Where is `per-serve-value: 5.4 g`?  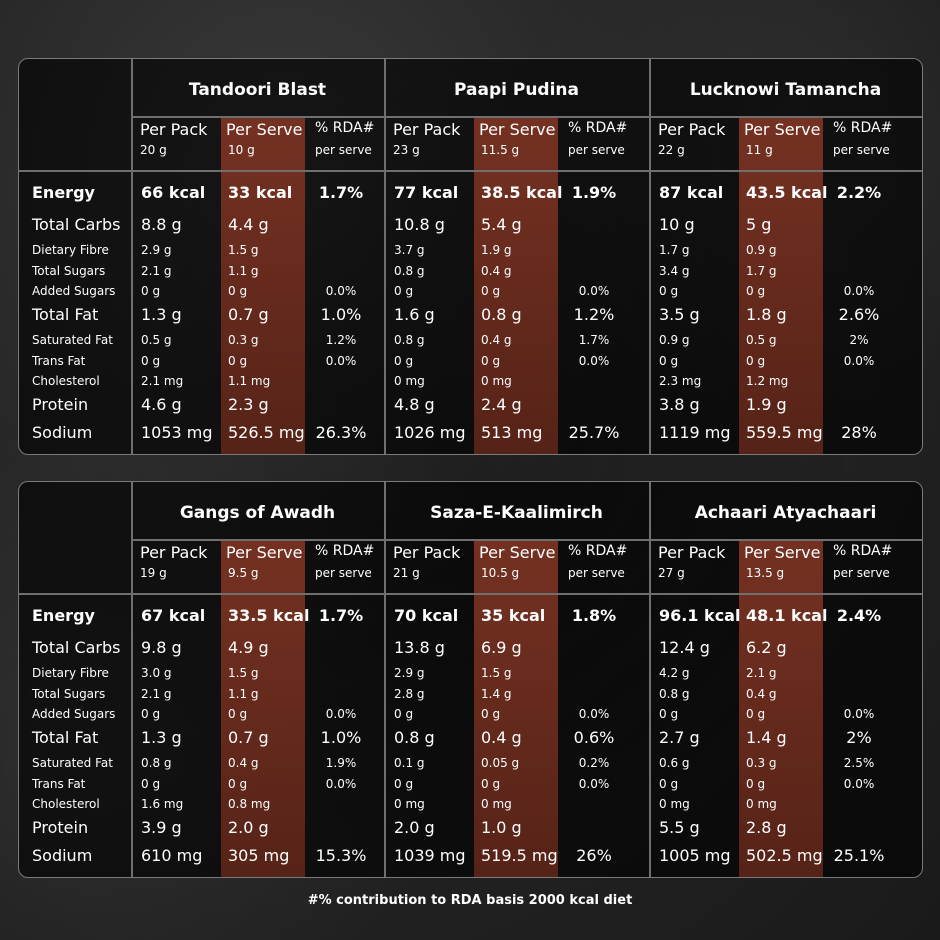
per-serve-value: 5.4 g is located at coordinates (501, 224).